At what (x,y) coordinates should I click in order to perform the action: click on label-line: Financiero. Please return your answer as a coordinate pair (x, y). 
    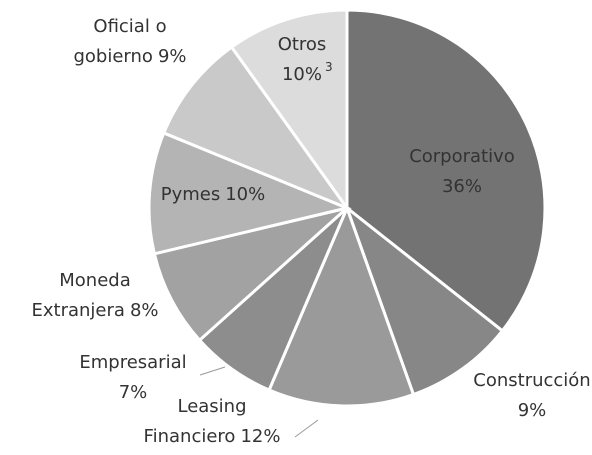
    Looking at the image, I should click on (190, 436).